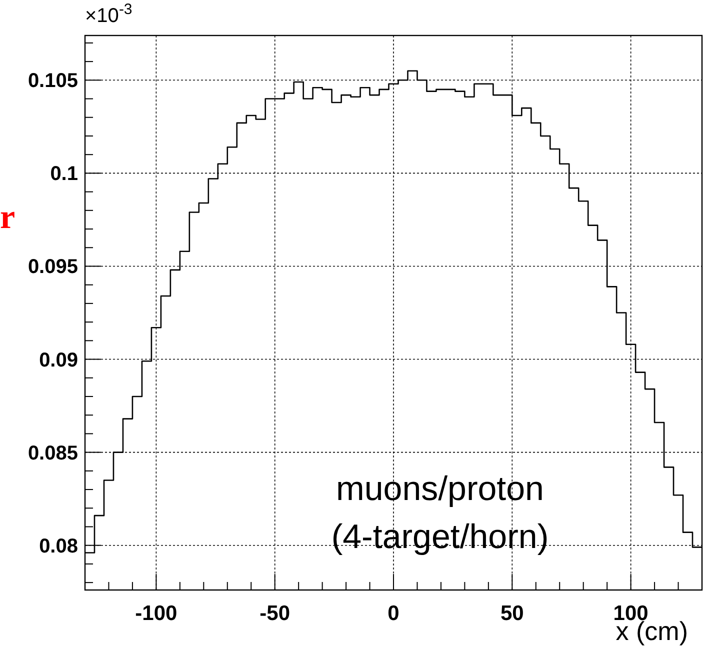 This screenshot has height=647, width=707. I want to click on y-tick-label: 0.105, so click(53, 81).